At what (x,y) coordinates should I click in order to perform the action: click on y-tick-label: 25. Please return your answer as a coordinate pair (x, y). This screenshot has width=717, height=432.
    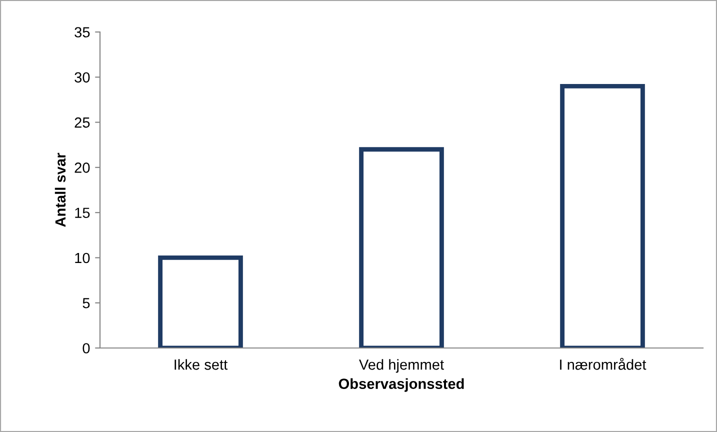
    Looking at the image, I should click on (82, 122).